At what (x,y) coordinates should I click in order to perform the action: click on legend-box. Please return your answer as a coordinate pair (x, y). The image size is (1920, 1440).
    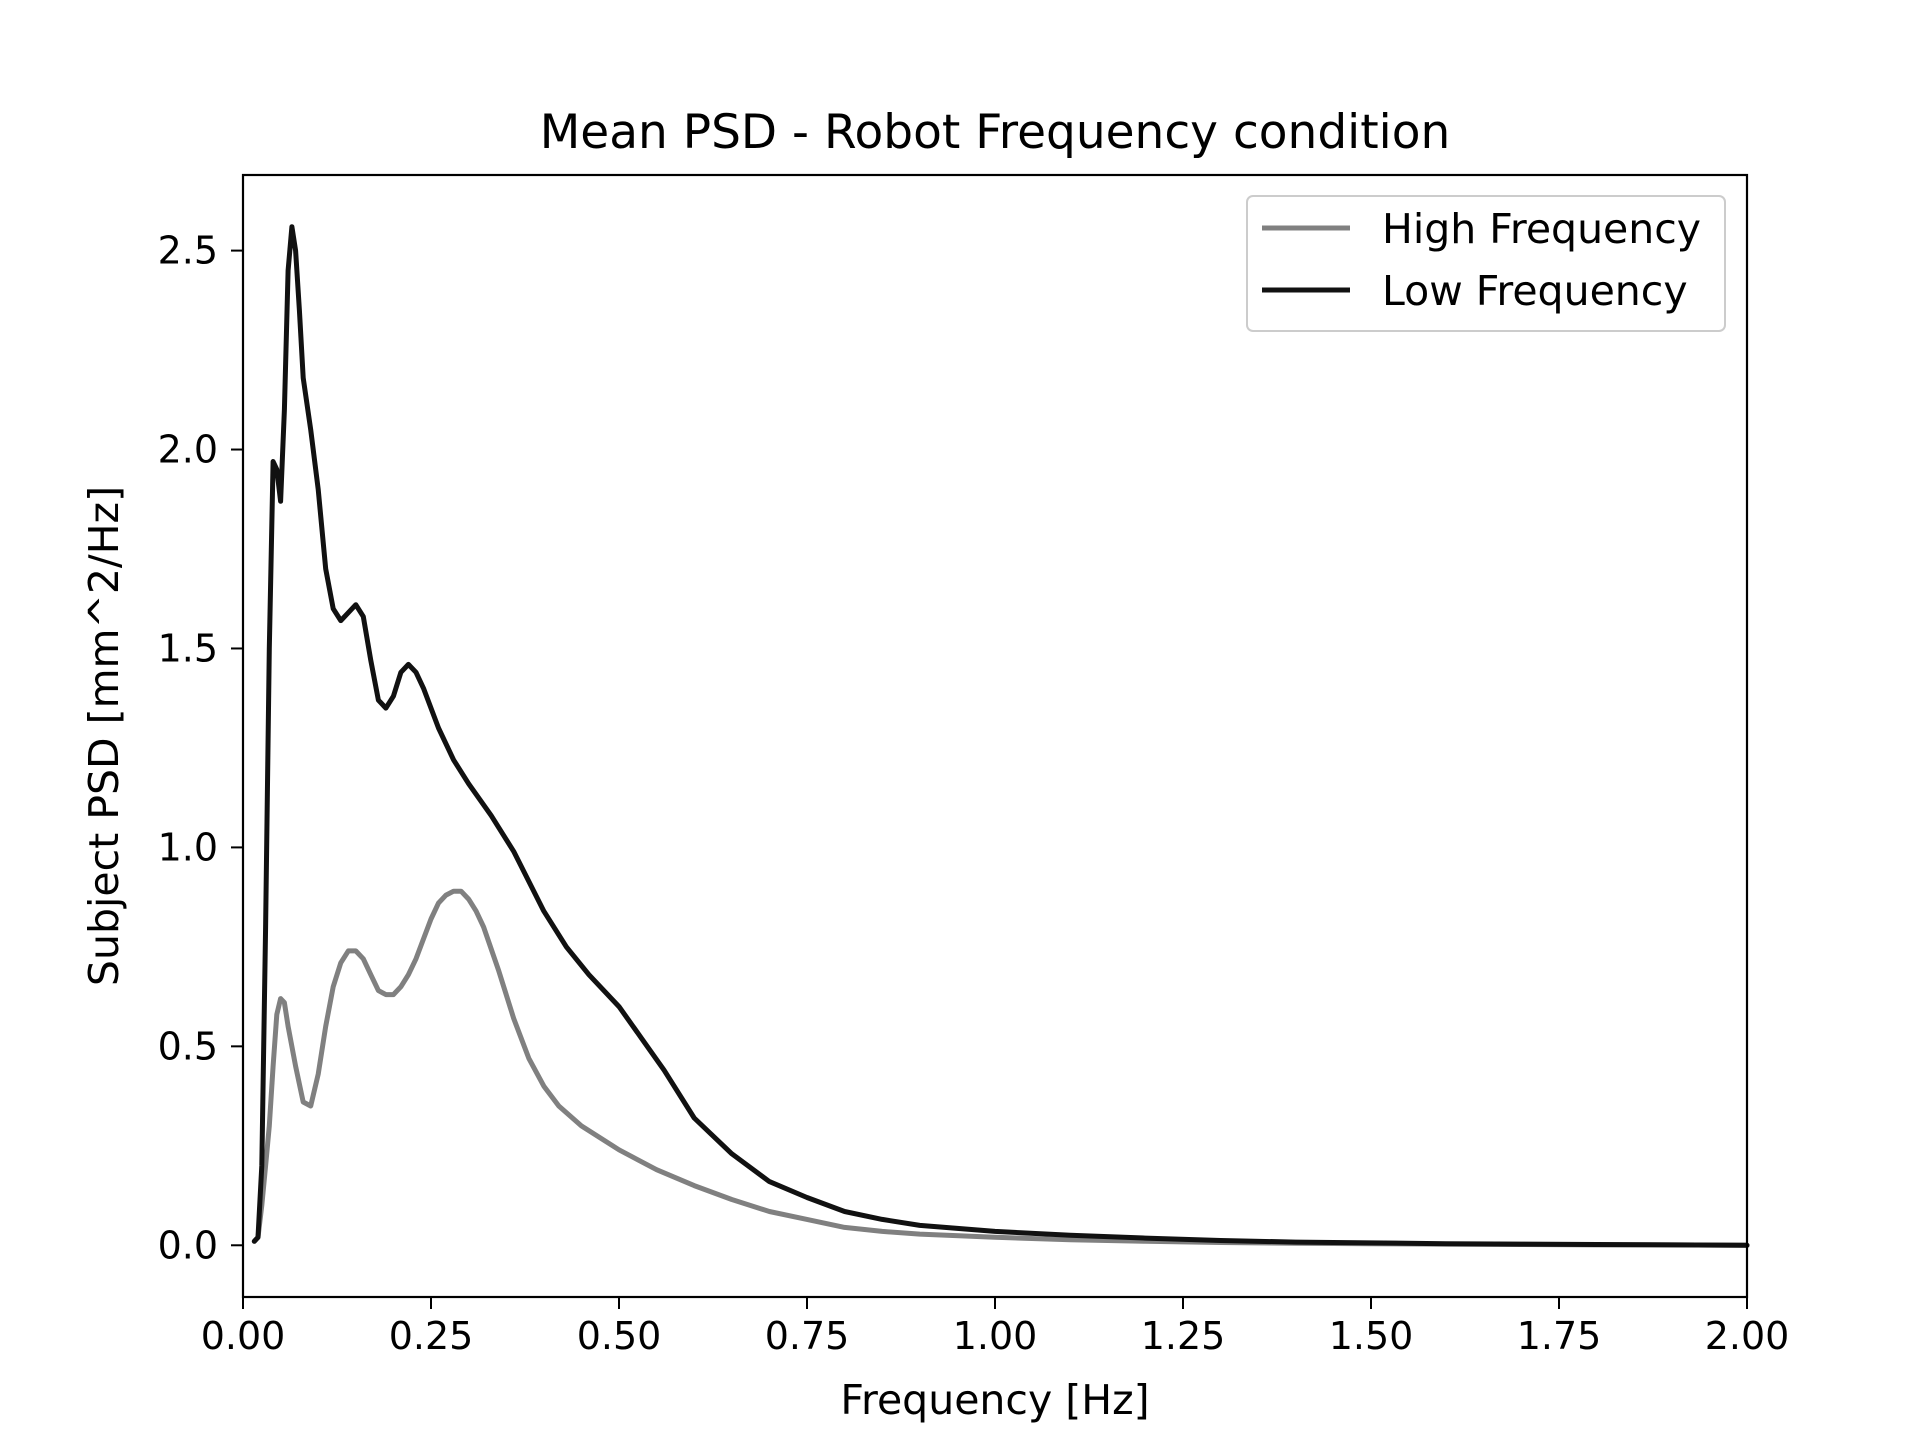
    Looking at the image, I should click on (1486, 263).